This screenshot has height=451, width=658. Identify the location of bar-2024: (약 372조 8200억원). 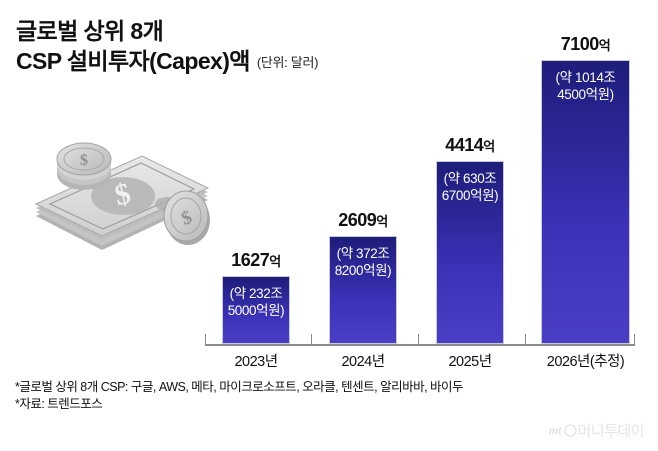
(363, 290).